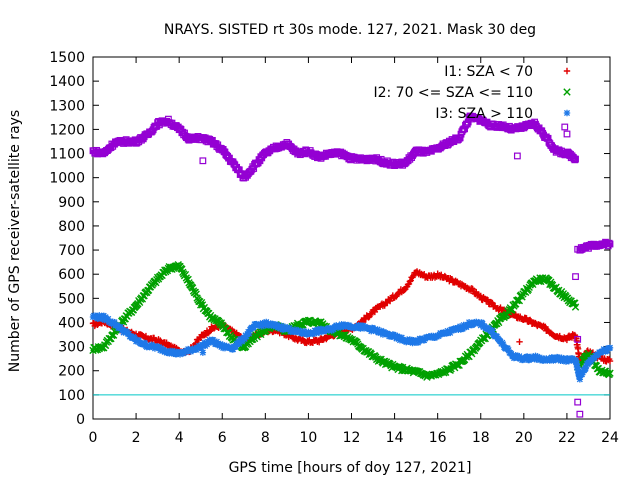 This screenshot has width=640, height=480. I want to click on x-tick-label: 16, so click(438, 438).